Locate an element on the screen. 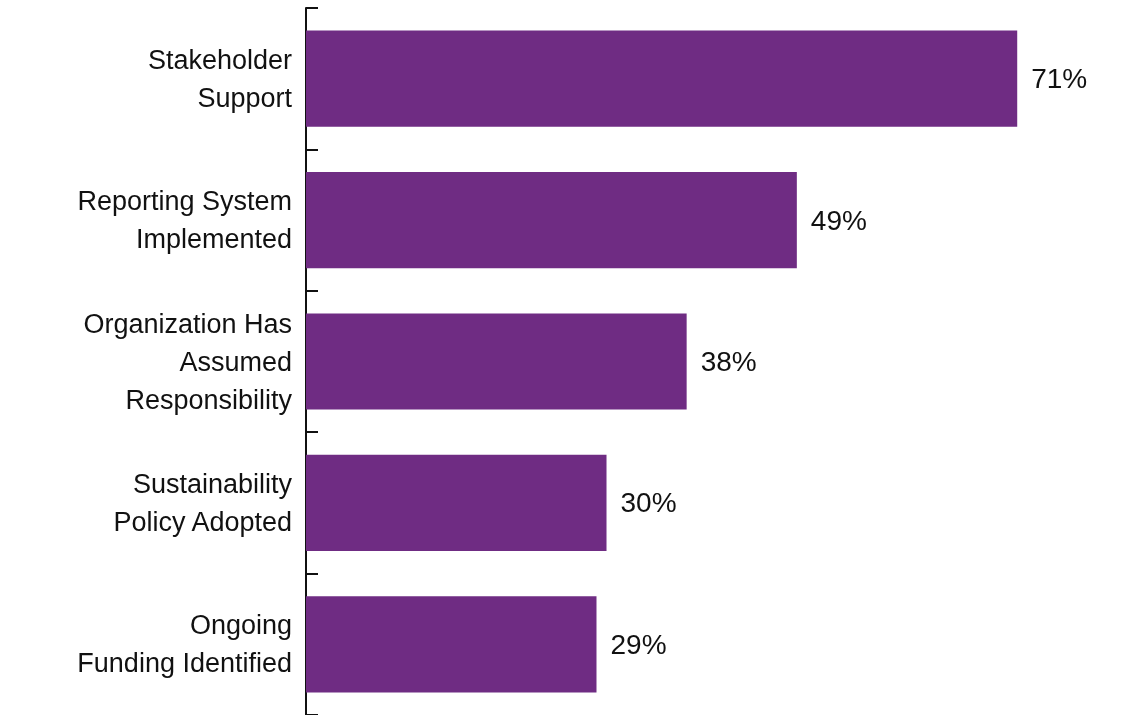 This screenshot has width=1145, height=715. data-label: 71% is located at coordinates (1059, 79).